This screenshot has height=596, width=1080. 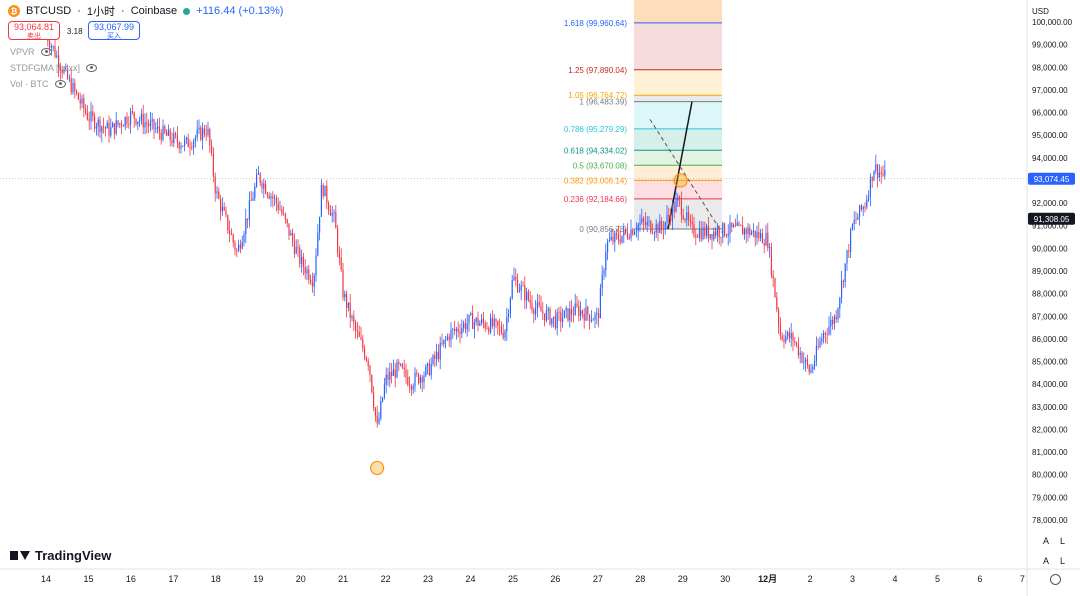 What do you see at coordinates (1022, 579) in the screenshot?
I see `time-tick-label: 7` at bounding box center [1022, 579].